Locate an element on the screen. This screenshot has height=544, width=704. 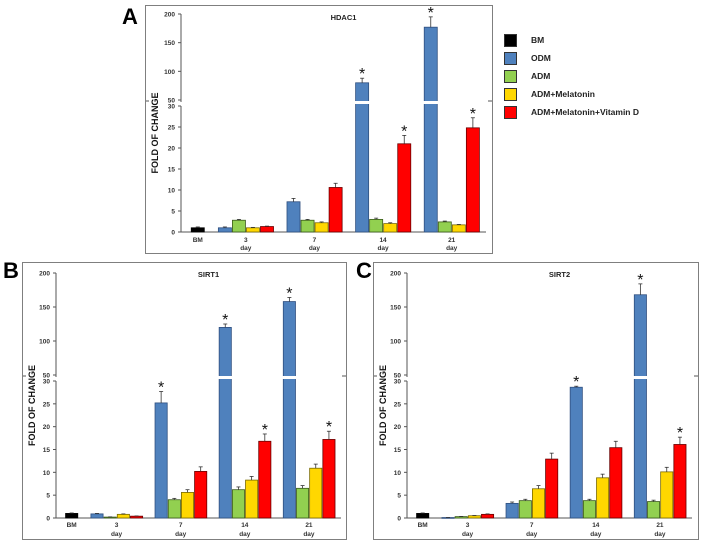
legend-item-adm: ADM is located at coordinates (571, 76).